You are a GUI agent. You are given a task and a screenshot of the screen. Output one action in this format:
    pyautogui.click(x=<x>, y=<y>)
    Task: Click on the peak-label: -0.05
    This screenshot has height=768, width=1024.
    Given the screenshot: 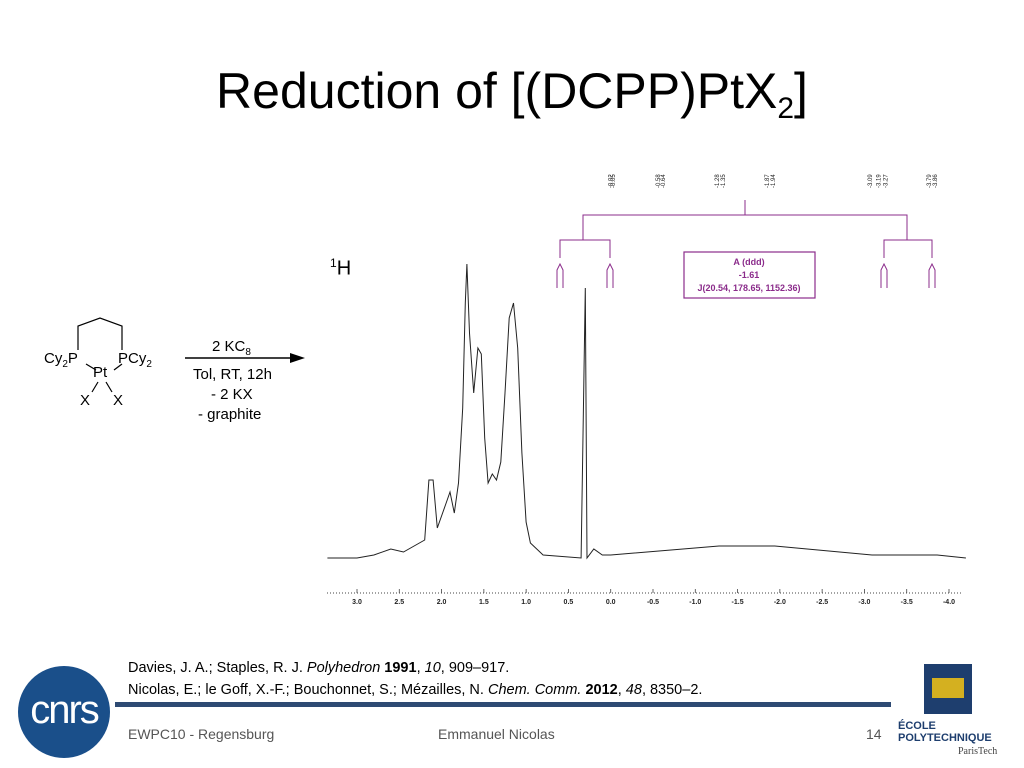 What is the action you would take?
    pyautogui.click(x=614, y=181)
    